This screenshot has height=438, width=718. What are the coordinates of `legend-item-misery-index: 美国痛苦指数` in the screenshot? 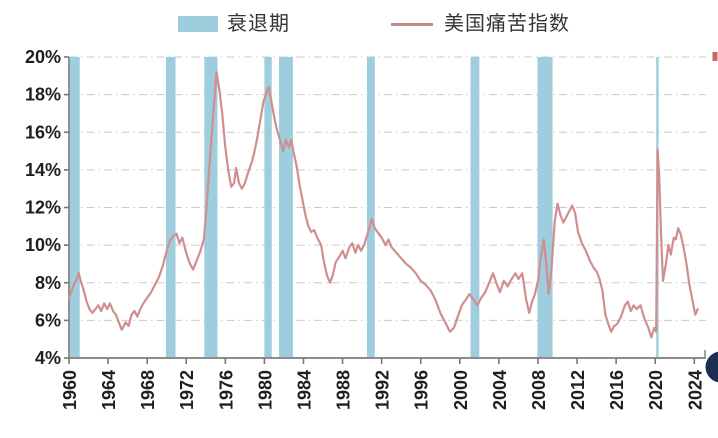 It's located at (480, 24).